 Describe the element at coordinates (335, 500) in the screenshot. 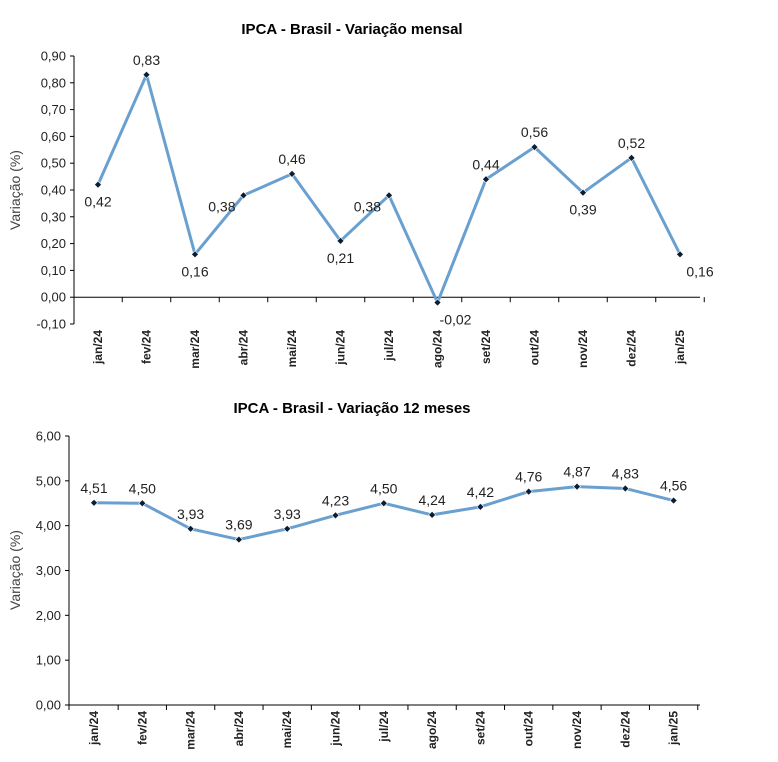

I see `data-label: 4,23` at that location.